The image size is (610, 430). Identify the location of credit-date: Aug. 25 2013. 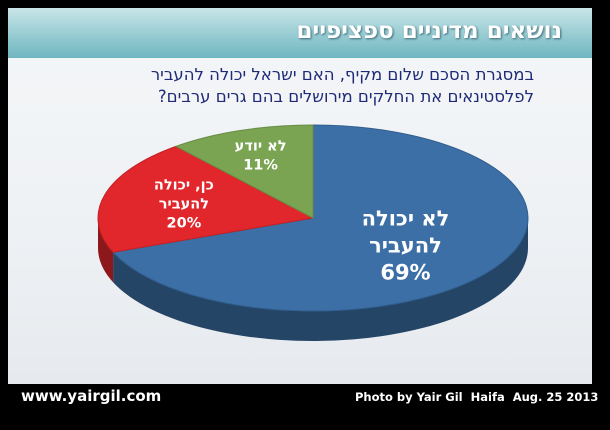
(555, 397).